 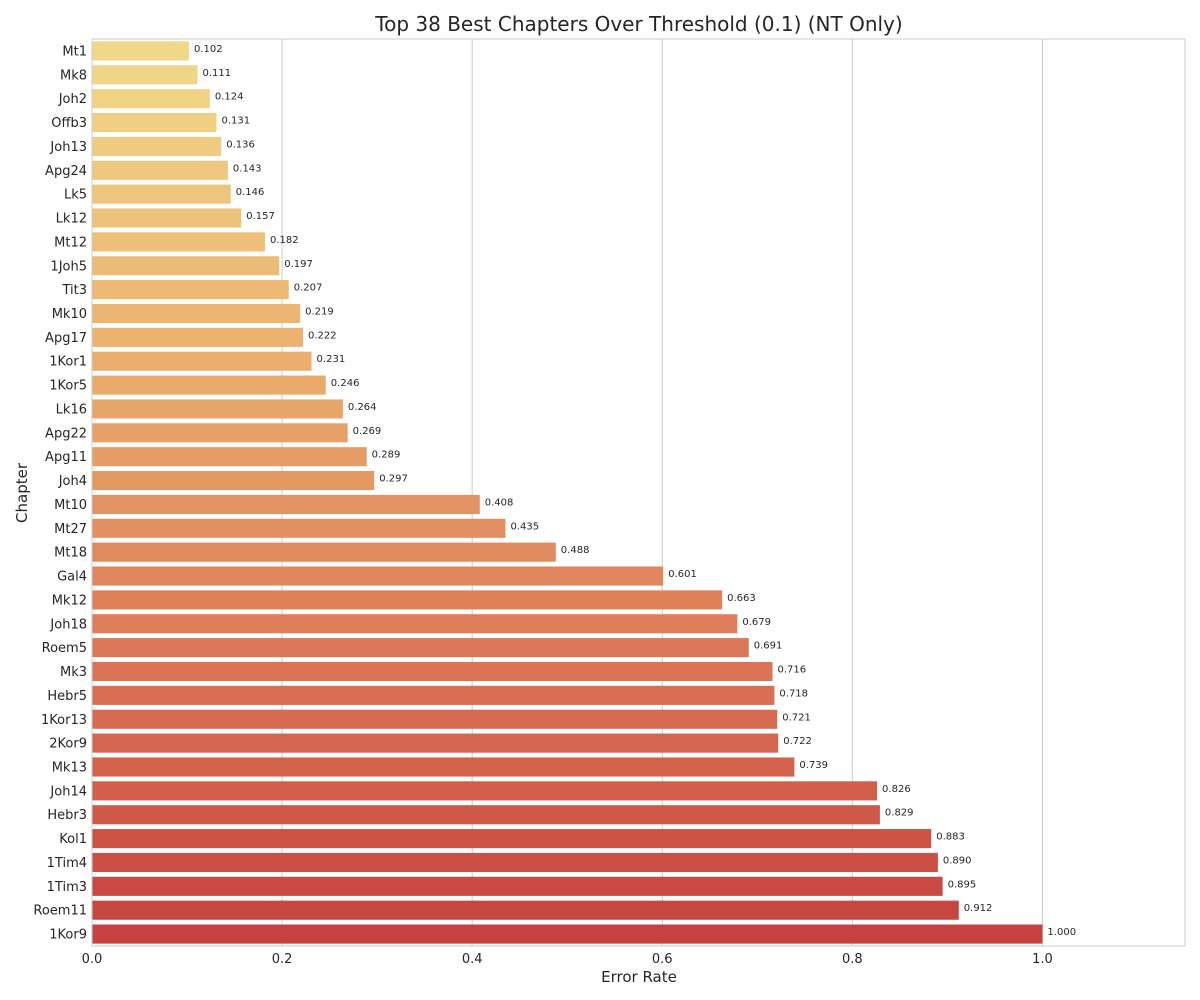 What do you see at coordinates (286, 504) in the screenshot?
I see `bar-Mt10` at bounding box center [286, 504].